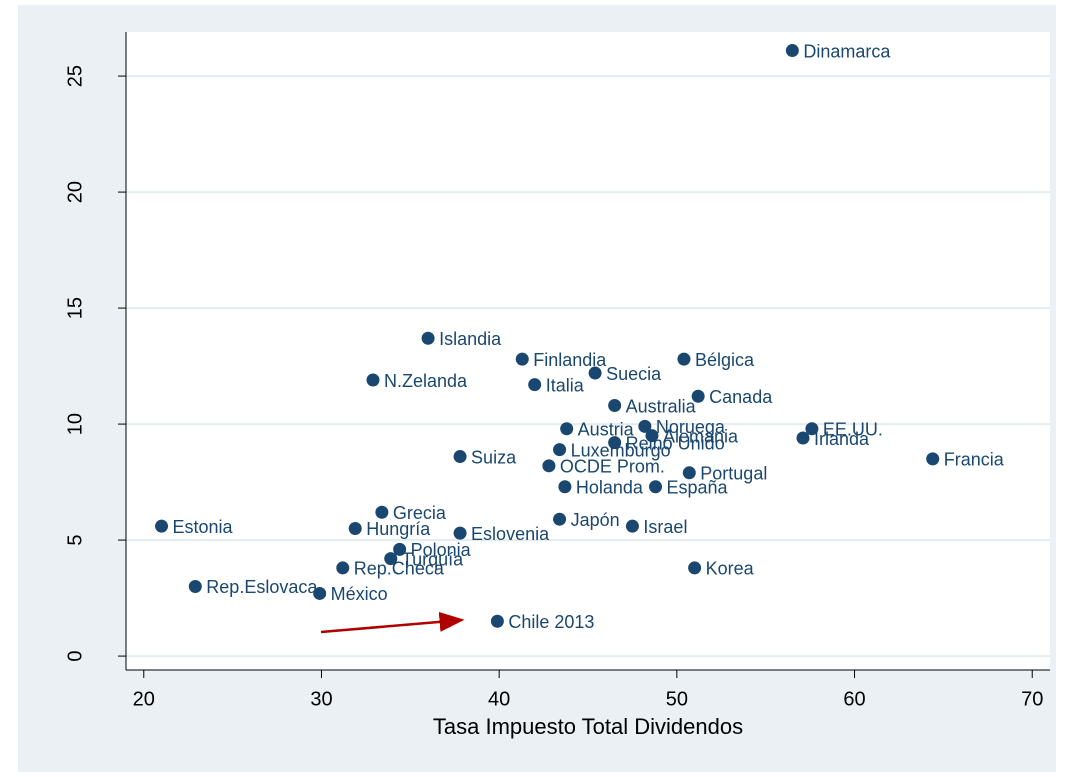  What do you see at coordinates (741, 397) in the screenshot?
I see `point-label: Canada` at bounding box center [741, 397].